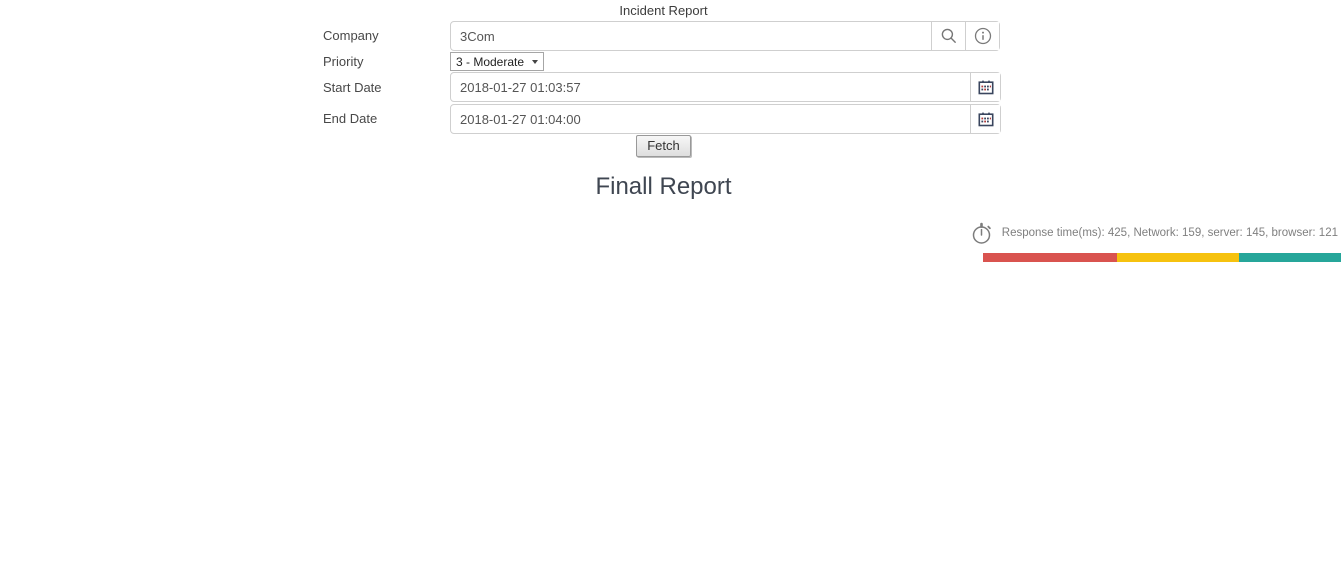 The image size is (1341, 586). Describe the element at coordinates (1290, 257) in the screenshot. I see `bar-segment-browser` at that location.